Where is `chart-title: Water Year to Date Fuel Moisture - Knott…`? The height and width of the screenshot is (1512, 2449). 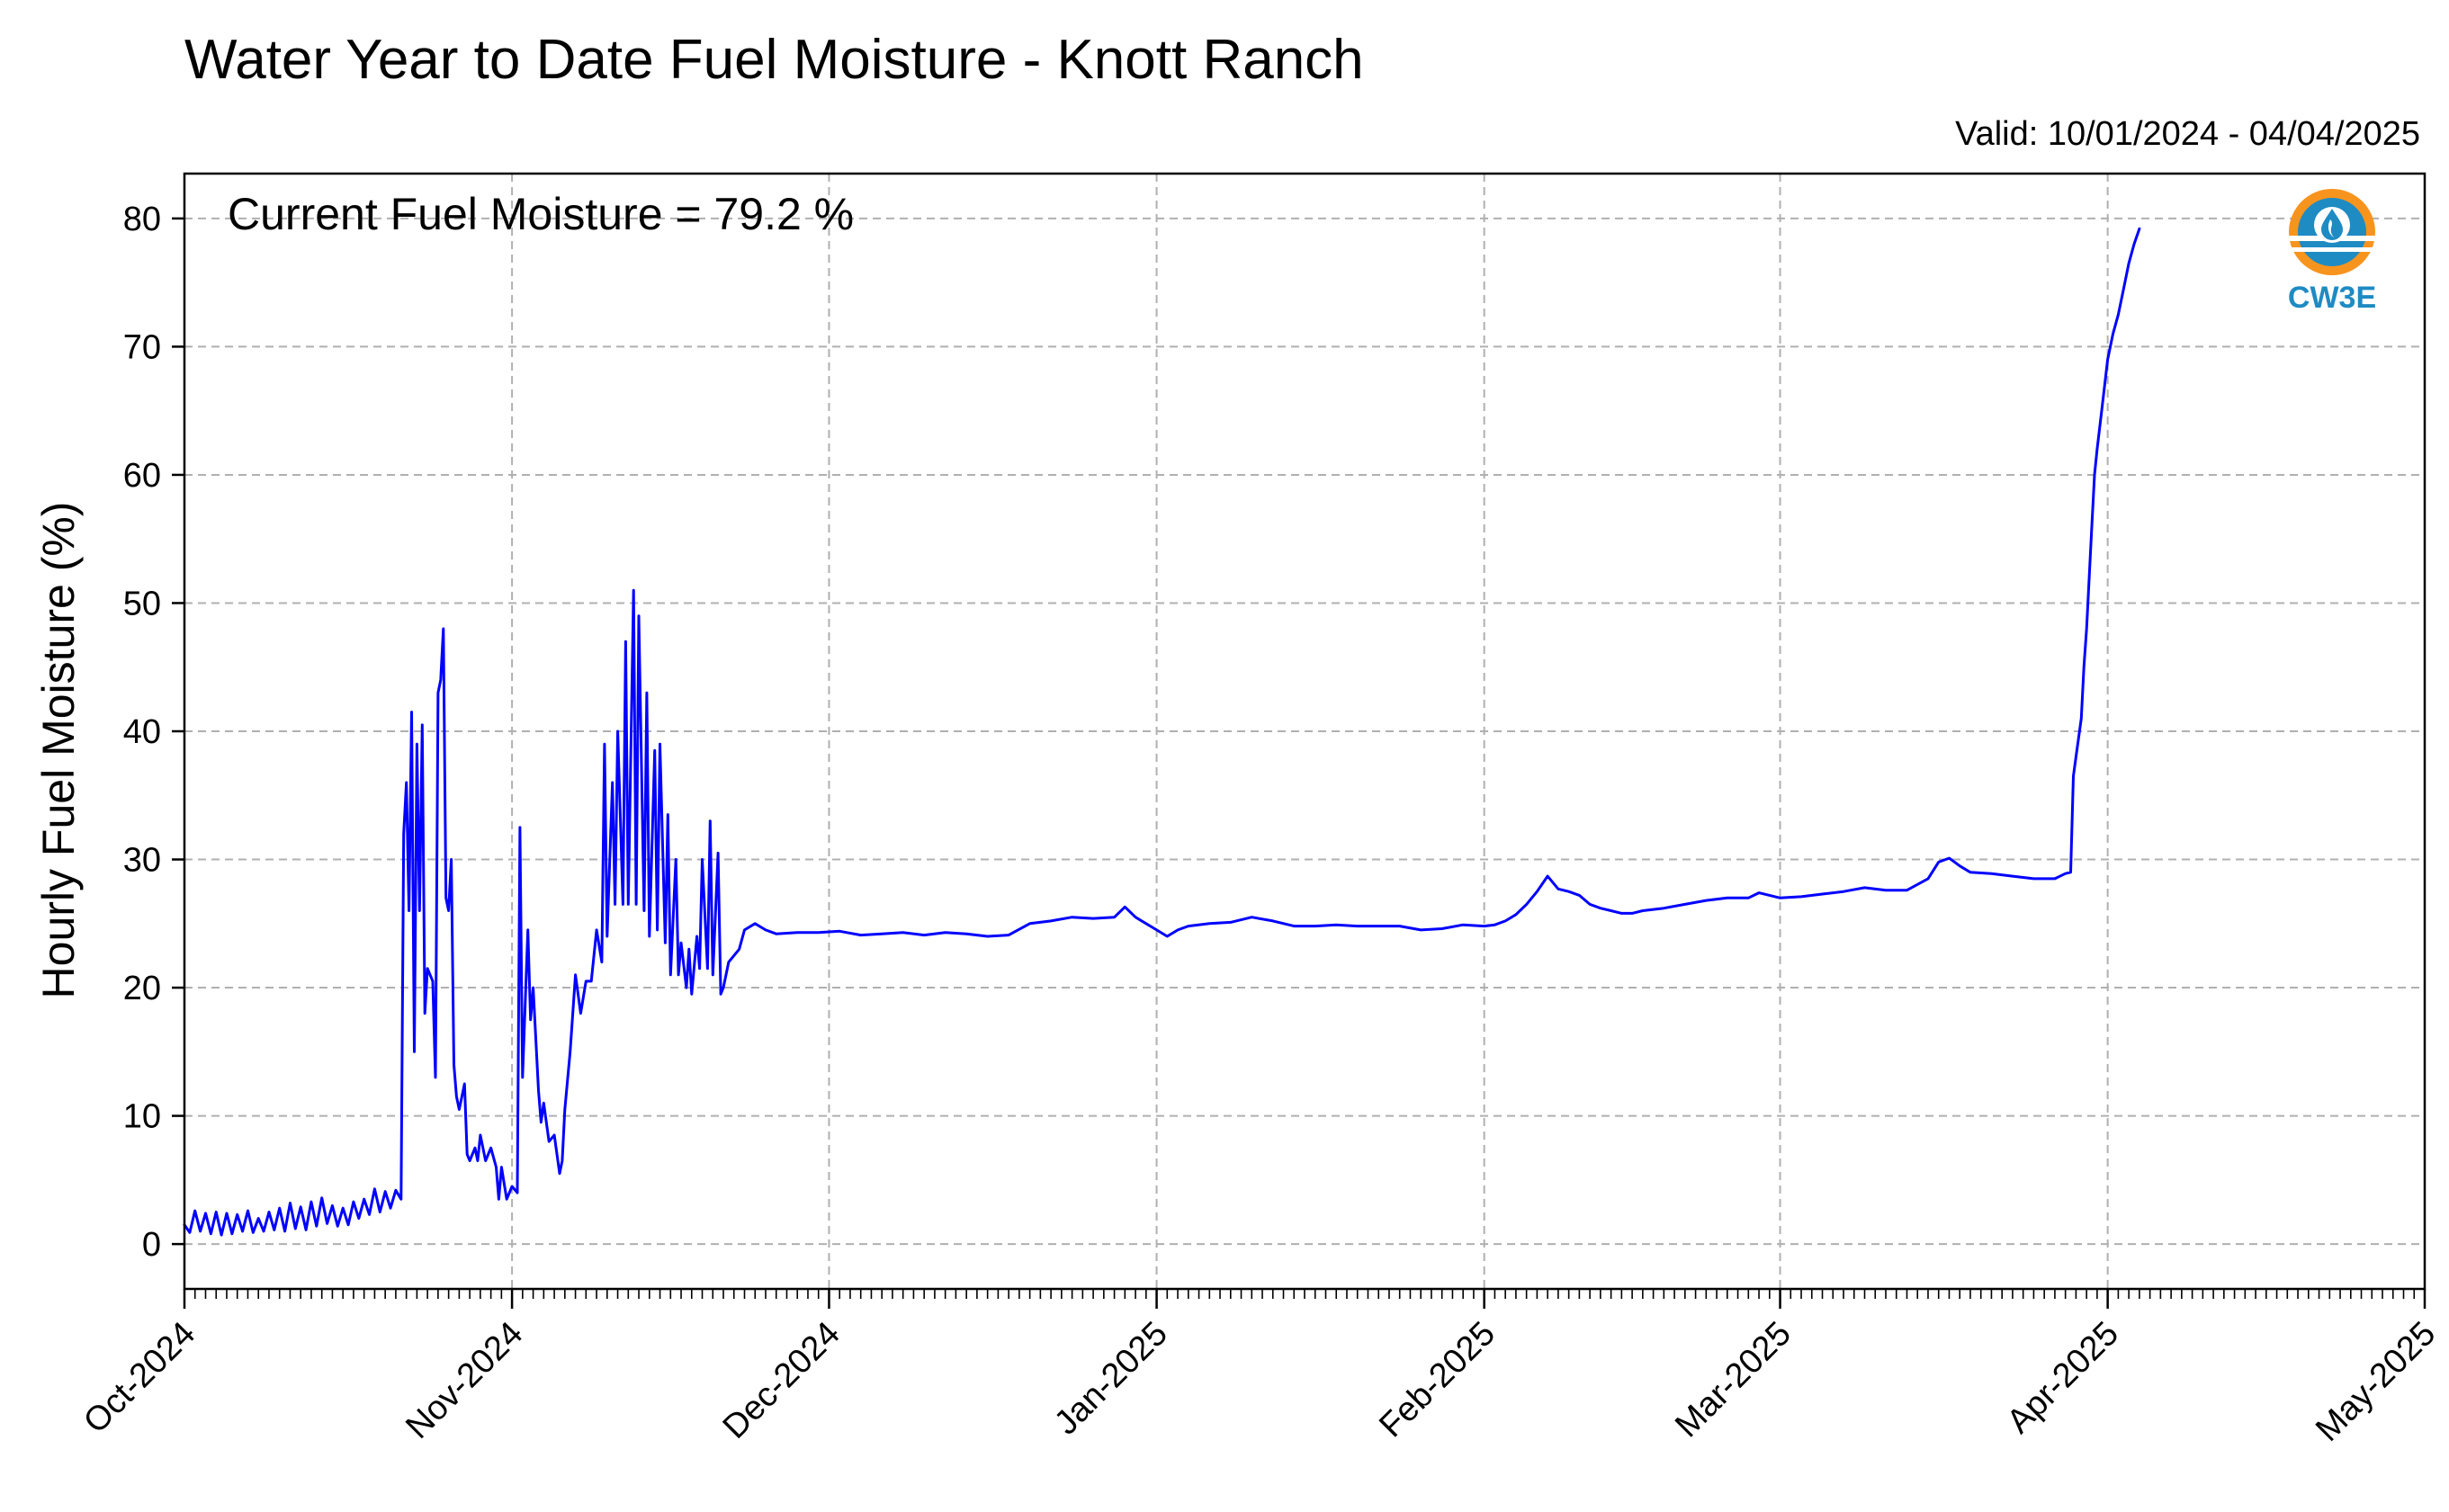 chart-title: Water Year to Date Fuel Moisture - Knott… is located at coordinates (774, 60).